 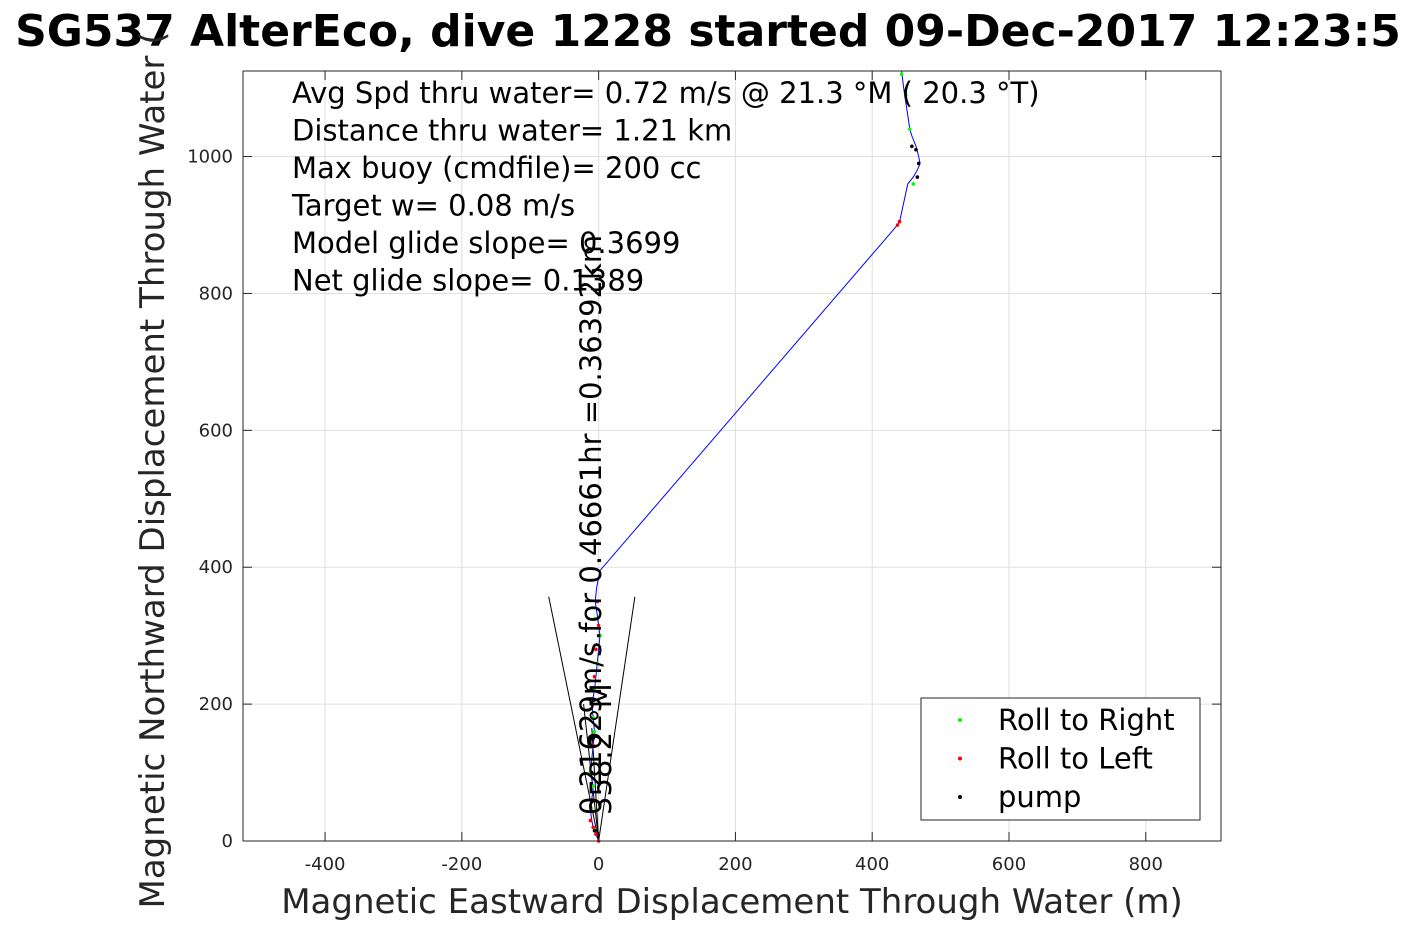 What do you see at coordinates (591, 525) in the screenshot?
I see `current-speed-label: 0.21629m/s for 0.46661hr =0.36392km` at bounding box center [591, 525].